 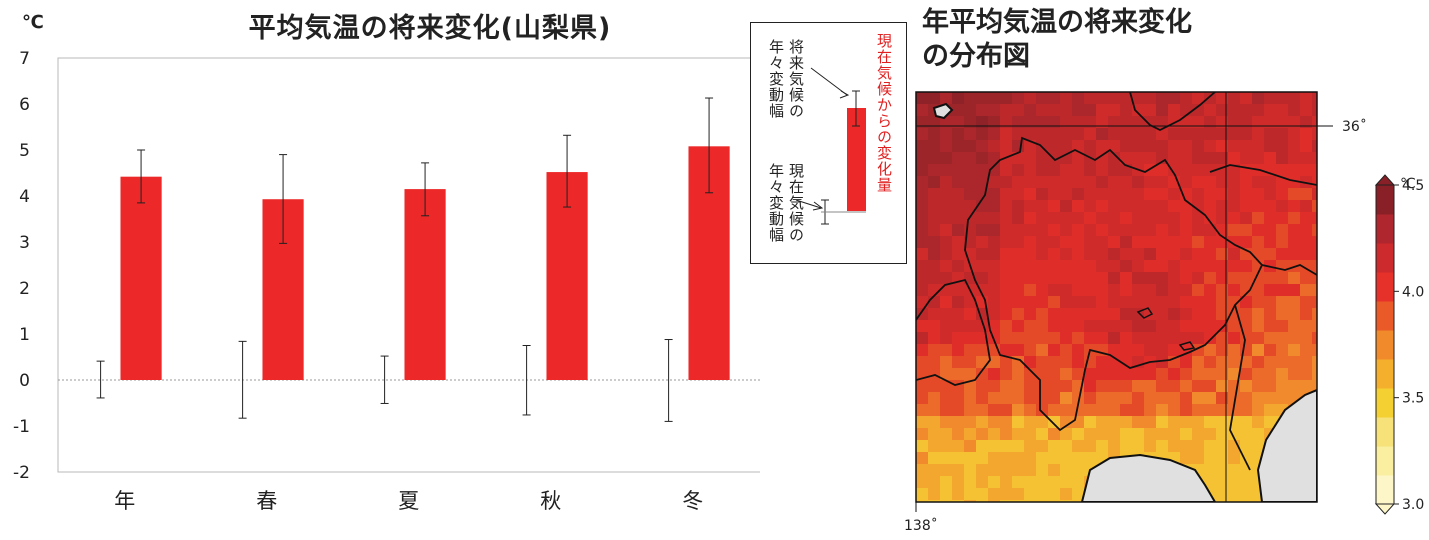 I want to click on category-label: 年, so click(x=124, y=501).